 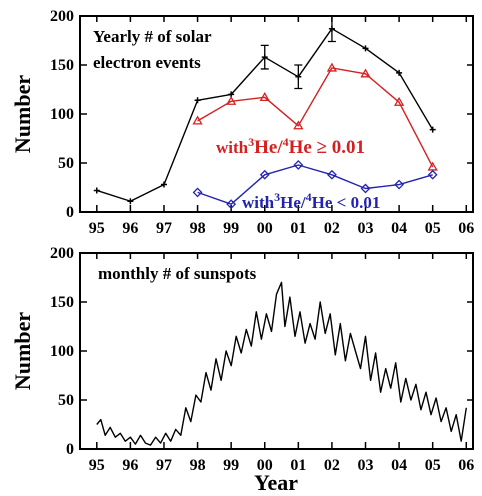 What do you see at coordinates (327, 147) in the screenshot?
I see `legend-red-ratio: He ≥ 0.01` at bounding box center [327, 147].